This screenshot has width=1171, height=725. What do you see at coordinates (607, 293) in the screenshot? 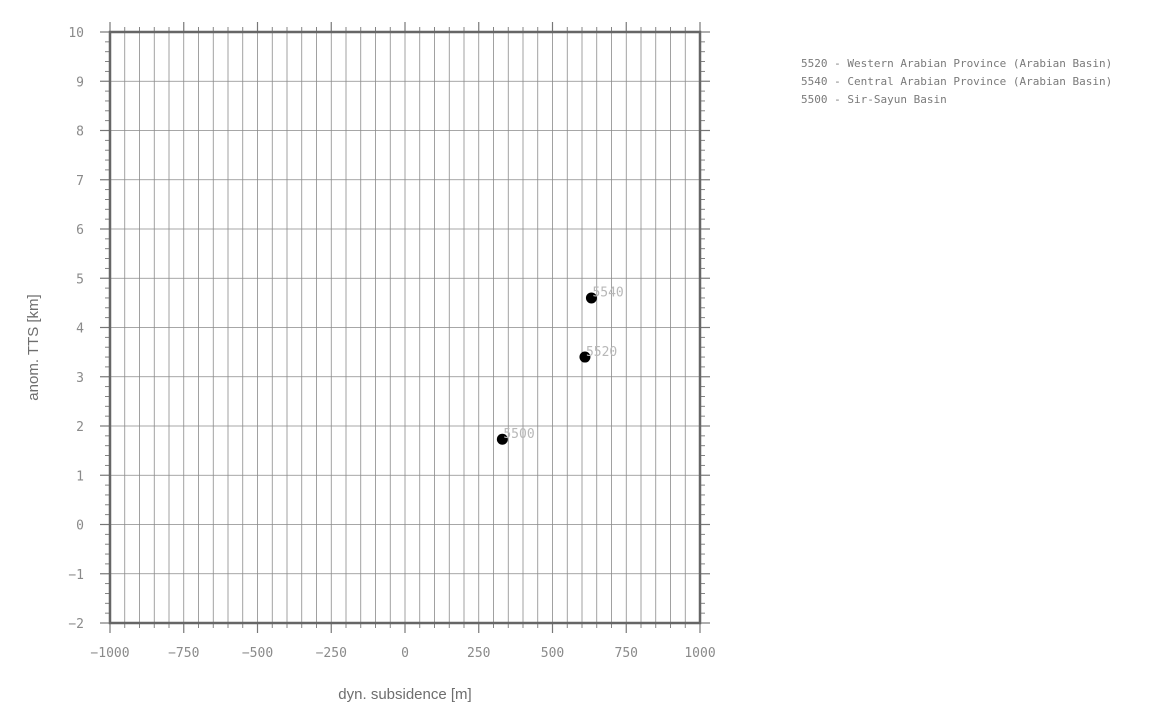
I see `data-point-label: 5540` at bounding box center [607, 293].